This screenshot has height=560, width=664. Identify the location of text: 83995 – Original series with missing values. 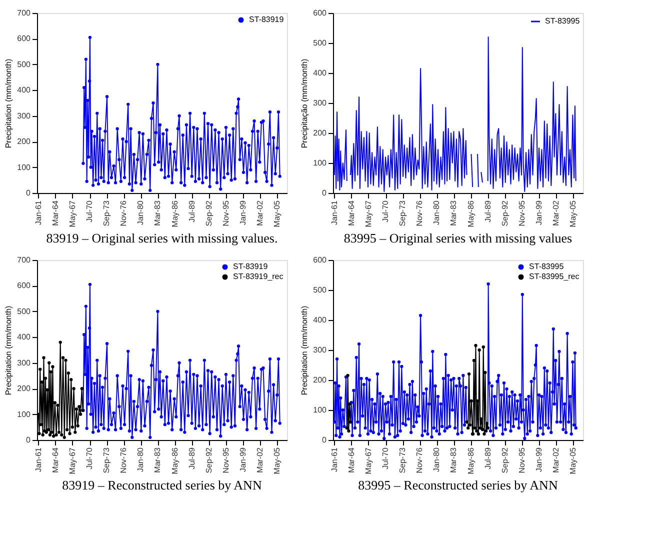
(458, 238).